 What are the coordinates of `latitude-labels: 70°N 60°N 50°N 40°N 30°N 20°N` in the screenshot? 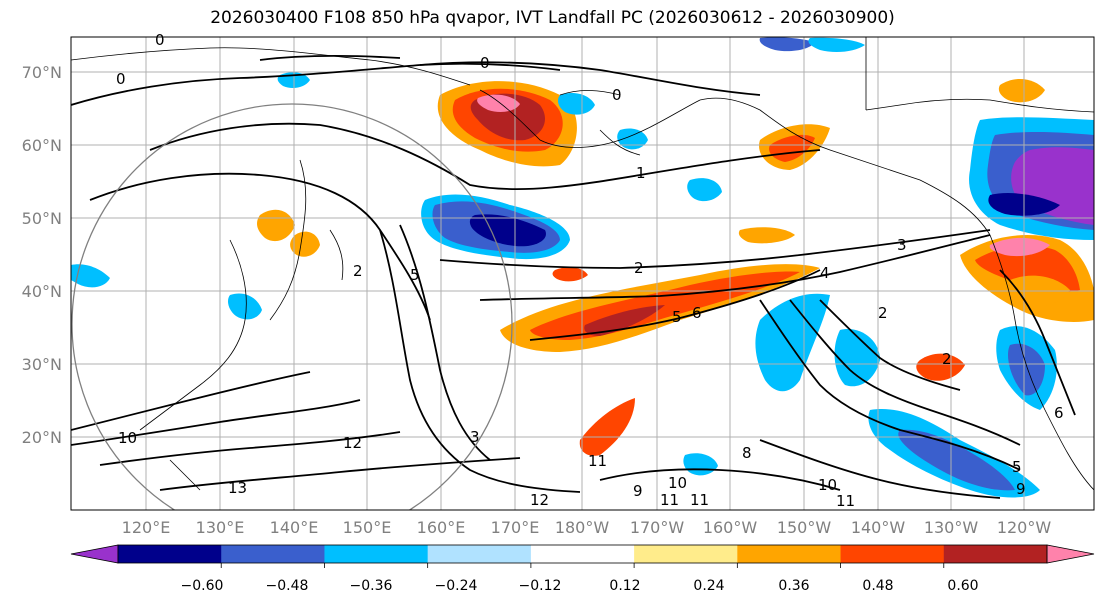 It's located at (42, 255).